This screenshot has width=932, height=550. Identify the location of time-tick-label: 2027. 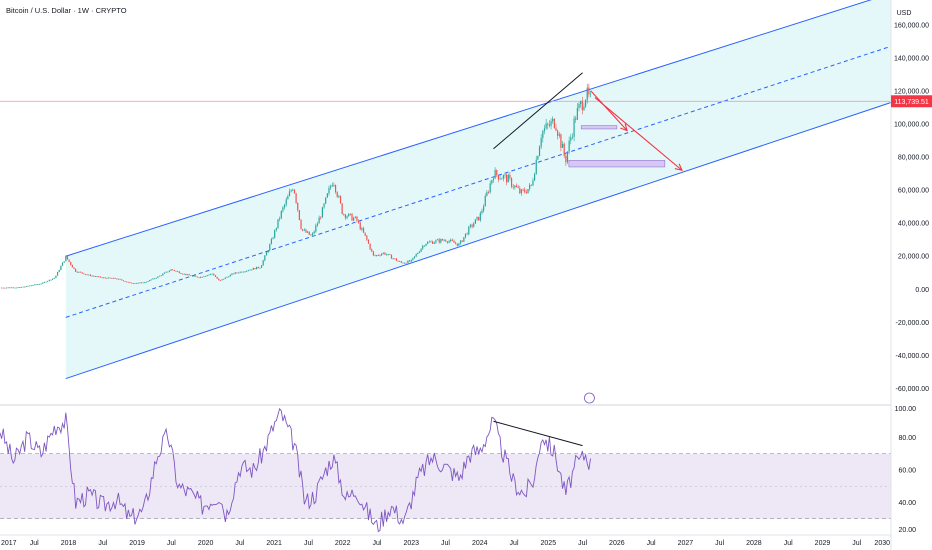
(686, 543).